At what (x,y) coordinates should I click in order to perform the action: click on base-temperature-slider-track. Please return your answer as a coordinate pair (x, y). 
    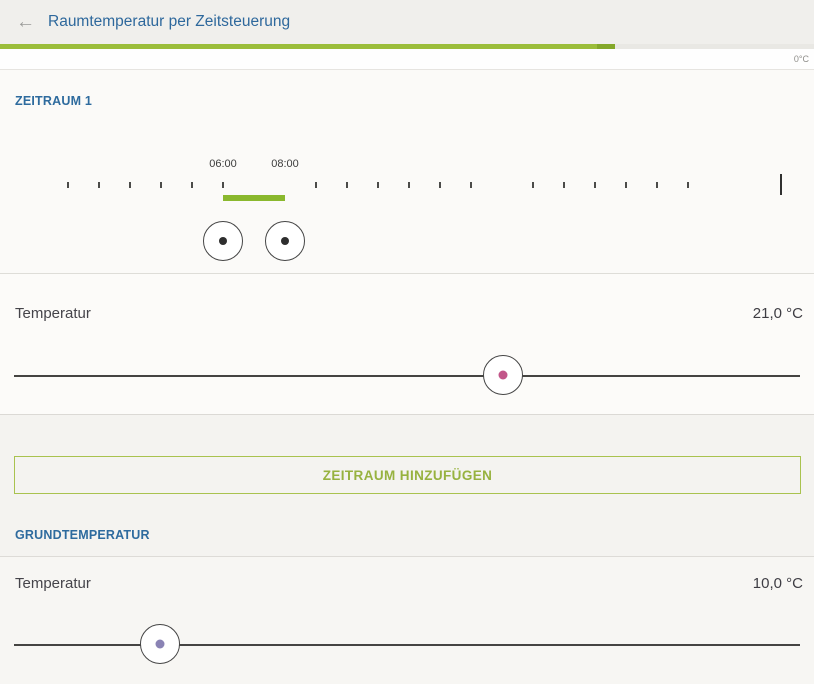
    Looking at the image, I should click on (407, 645).